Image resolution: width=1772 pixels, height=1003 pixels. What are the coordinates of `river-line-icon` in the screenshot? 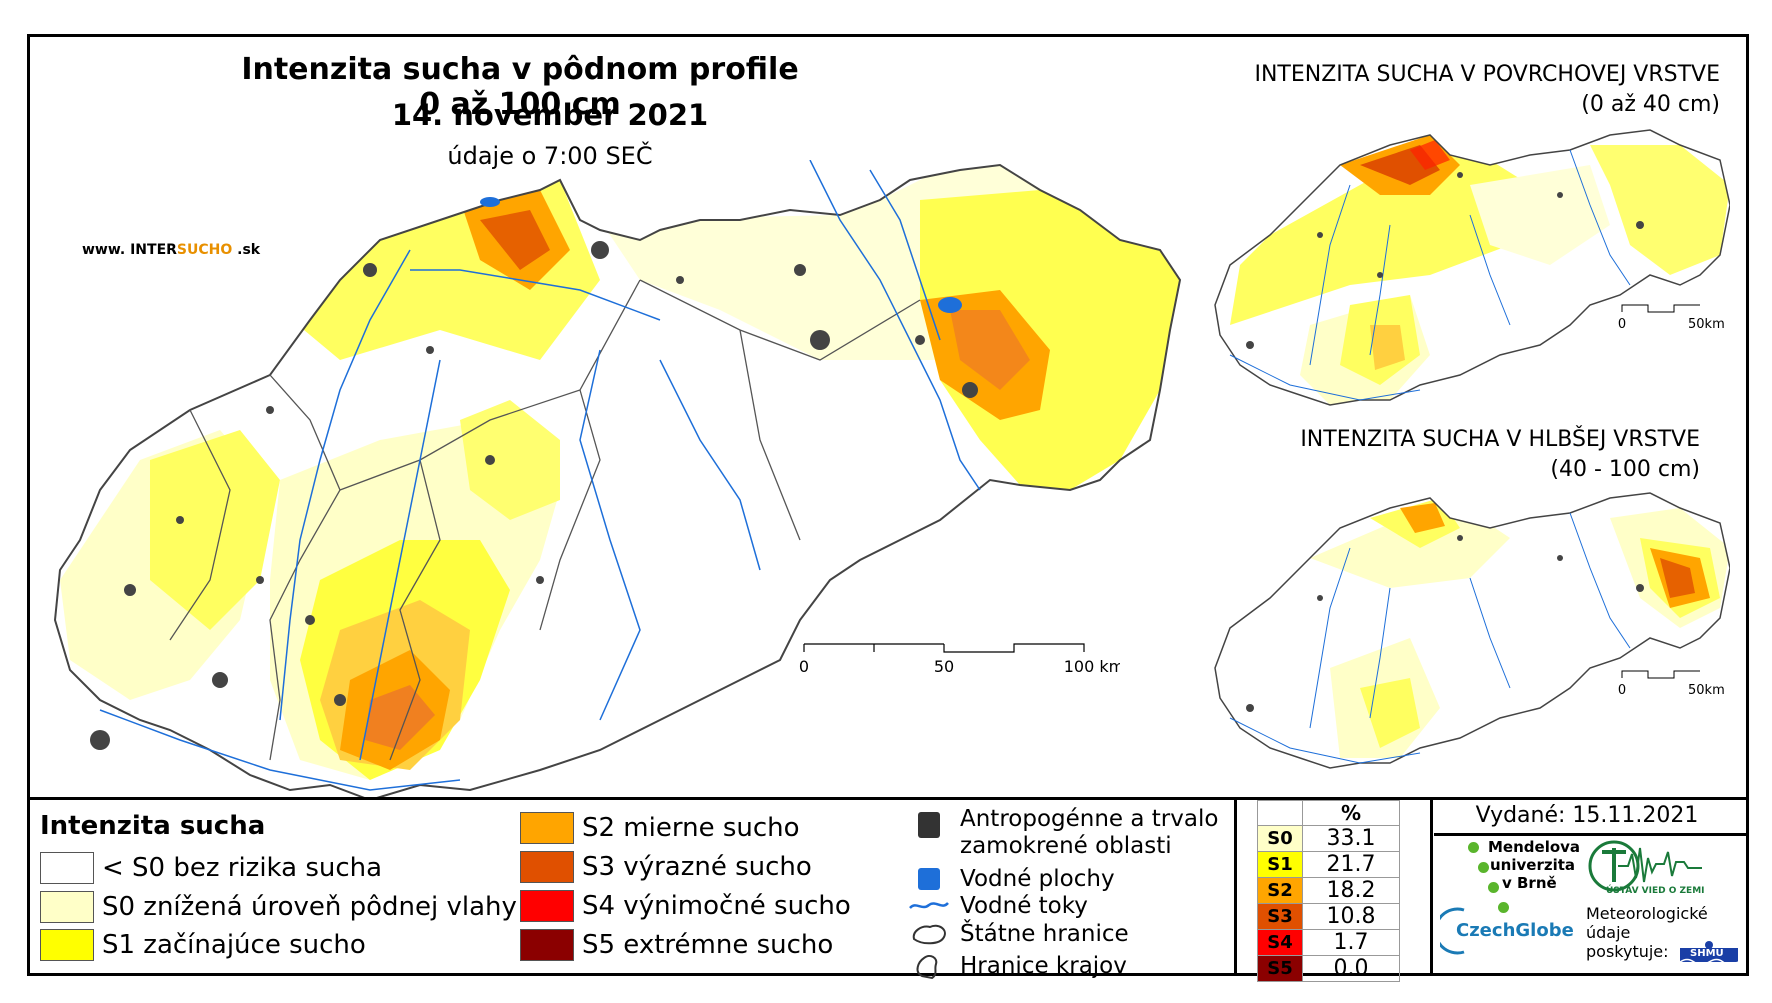 It's located at (929, 906).